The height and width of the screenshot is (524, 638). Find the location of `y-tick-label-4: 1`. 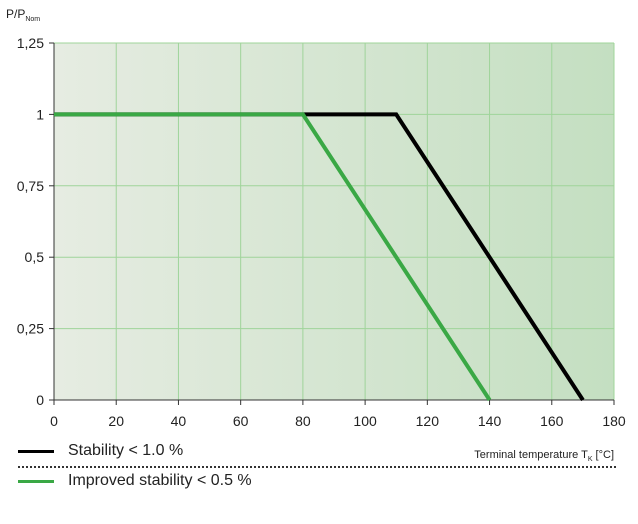

y-tick-label-4: 1 is located at coordinates (40, 114).